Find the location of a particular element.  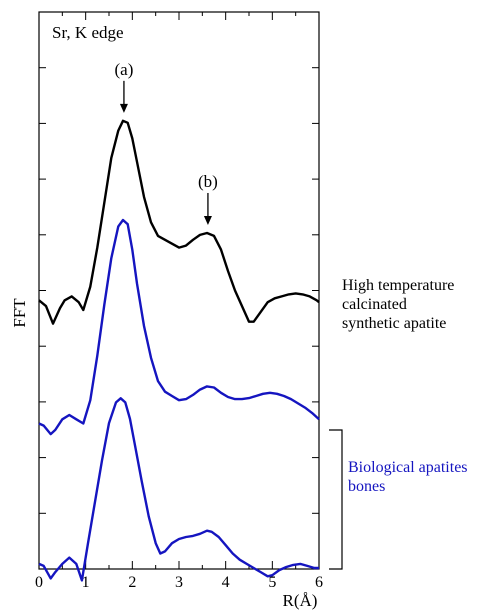

series-bracket is located at coordinates (336, 499).